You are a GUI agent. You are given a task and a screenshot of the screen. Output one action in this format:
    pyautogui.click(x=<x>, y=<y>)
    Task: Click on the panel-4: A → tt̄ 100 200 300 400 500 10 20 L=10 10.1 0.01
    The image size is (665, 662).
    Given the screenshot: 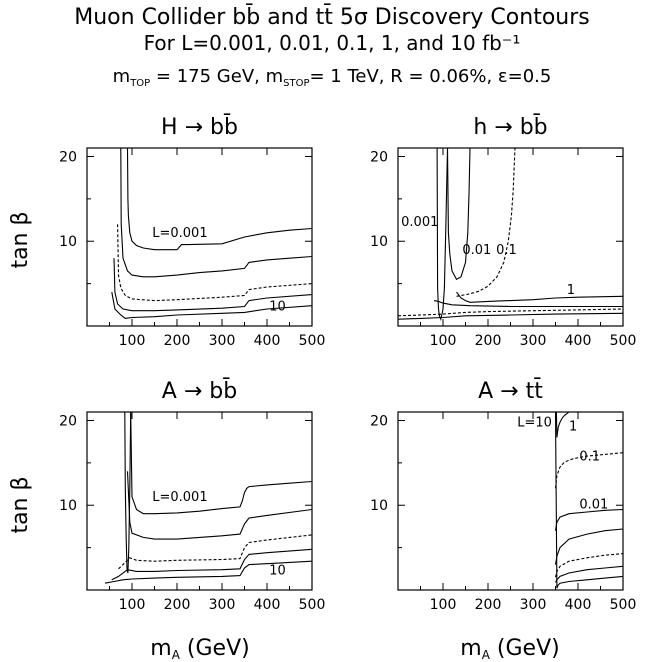 What is the action you would take?
    pyautogui.click(x=503, y=495)
    